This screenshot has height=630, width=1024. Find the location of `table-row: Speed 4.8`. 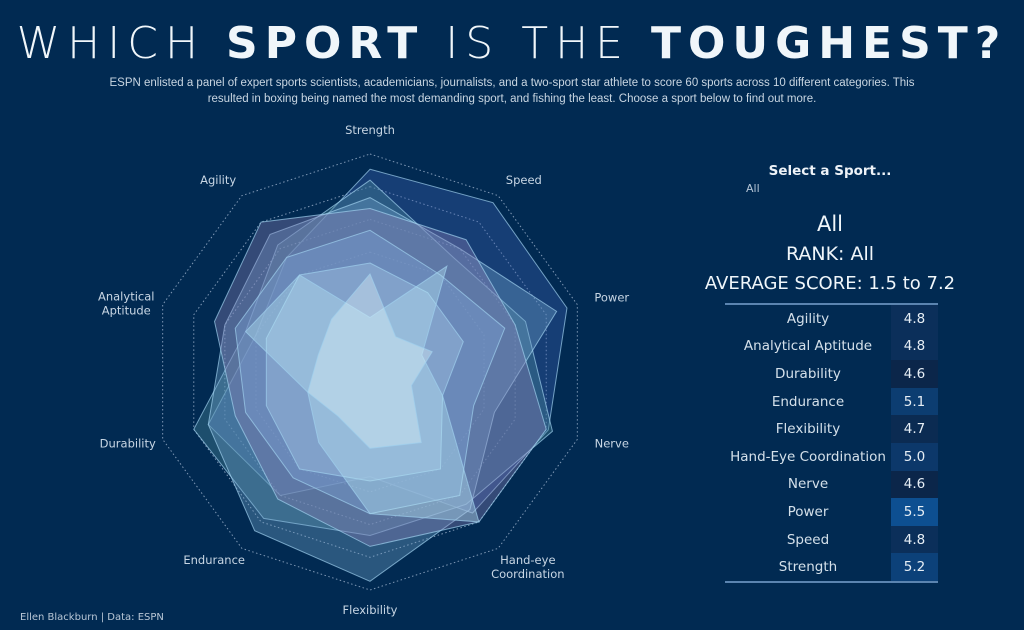

table-row: Speed 4.8 is located at coordinates (831, 539).